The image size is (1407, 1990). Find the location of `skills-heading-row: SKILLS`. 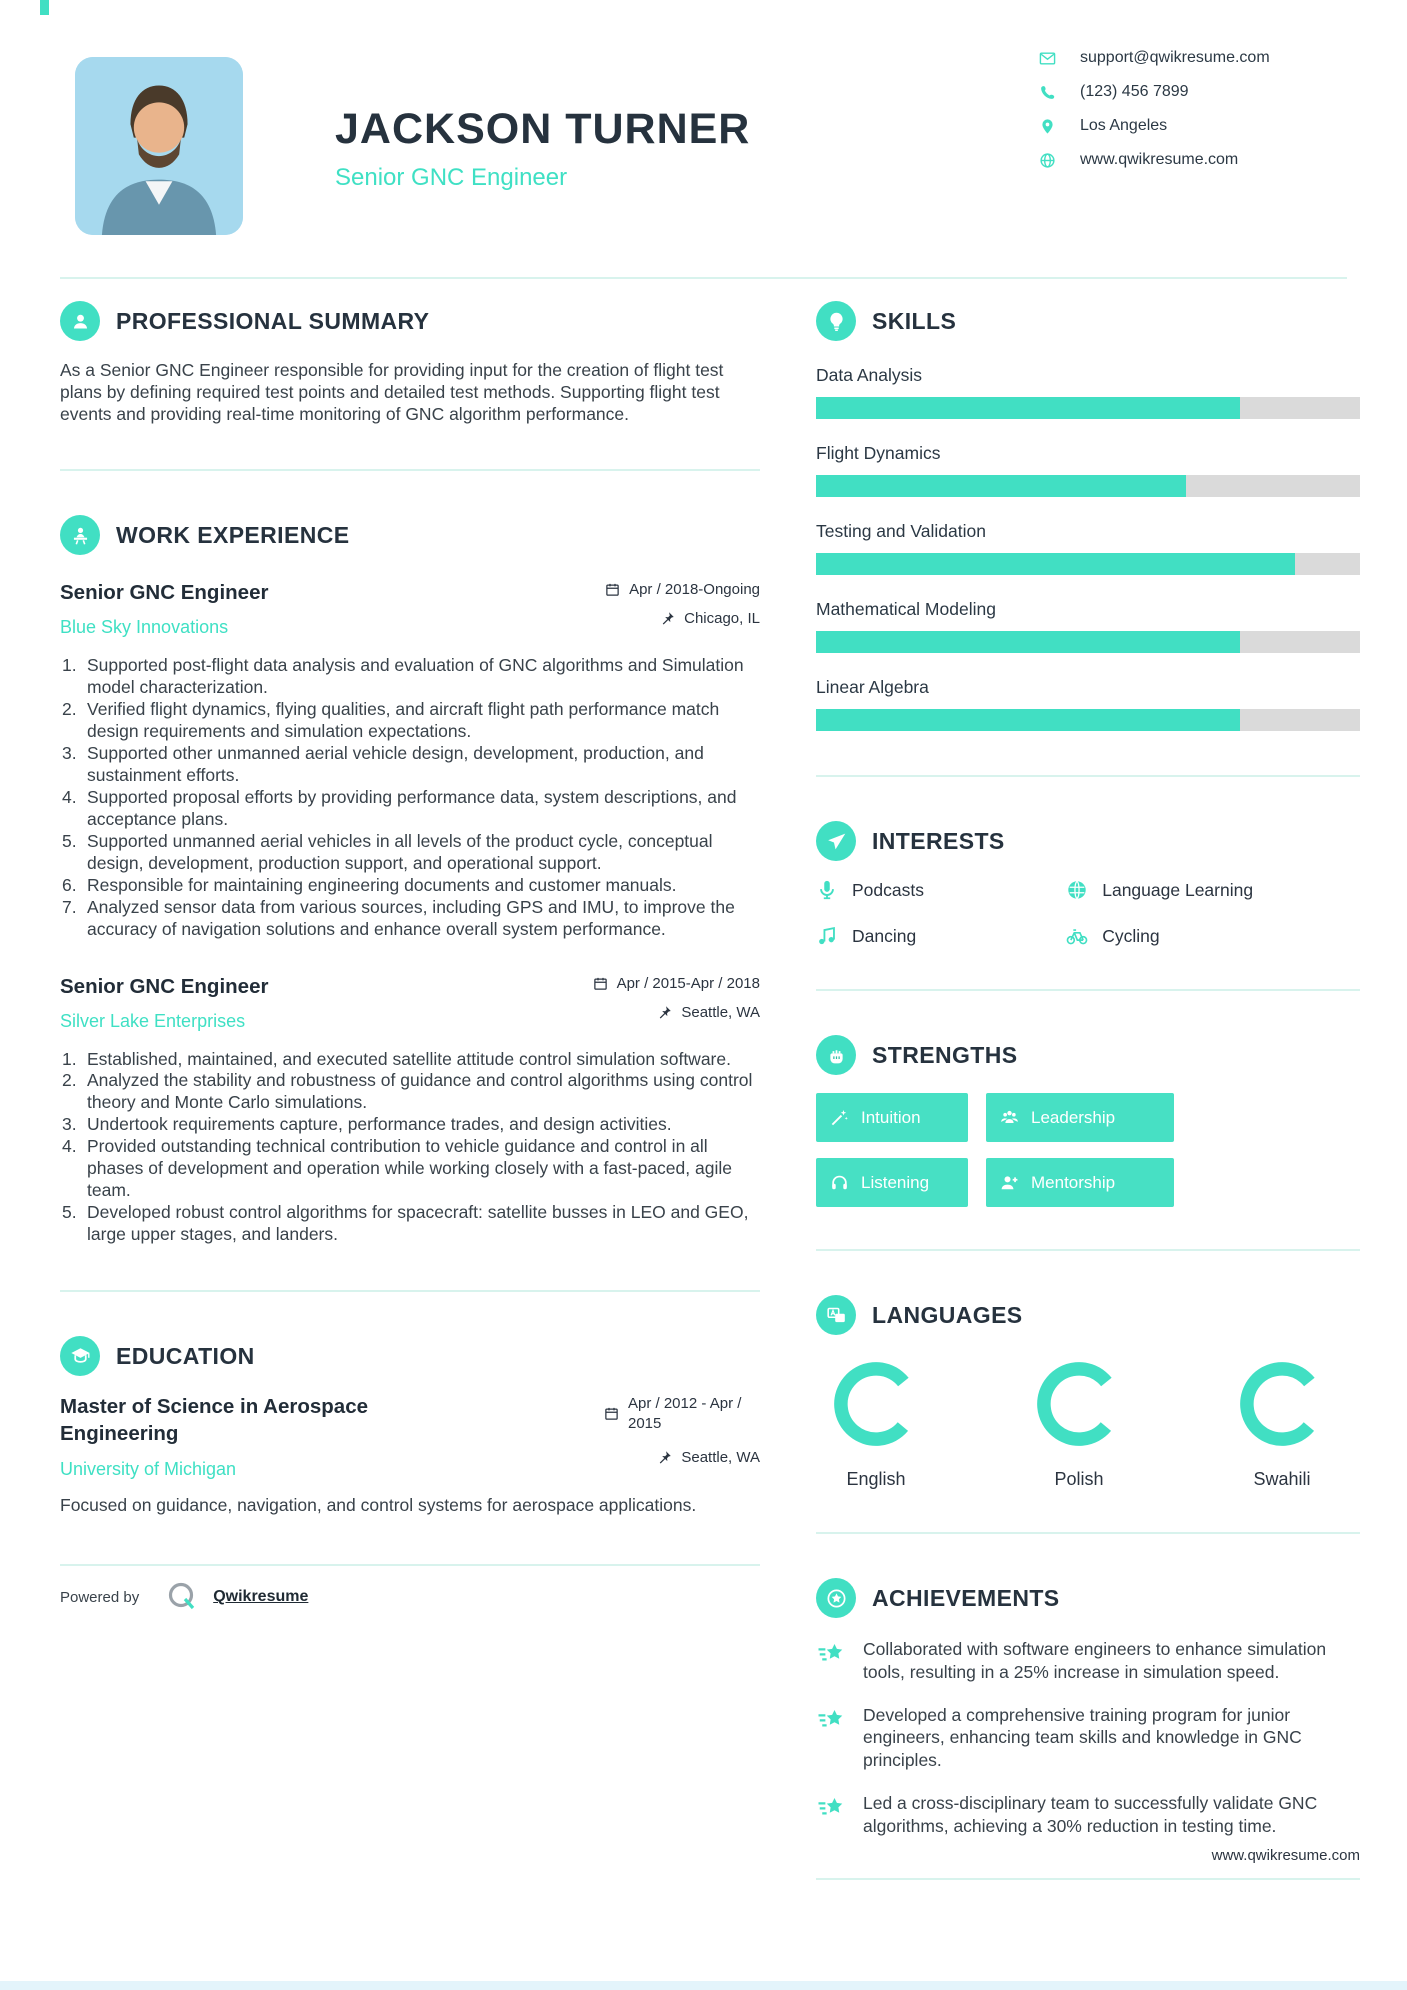

skills-heading-row: SKILLS is located at coordinates (1088, 321).